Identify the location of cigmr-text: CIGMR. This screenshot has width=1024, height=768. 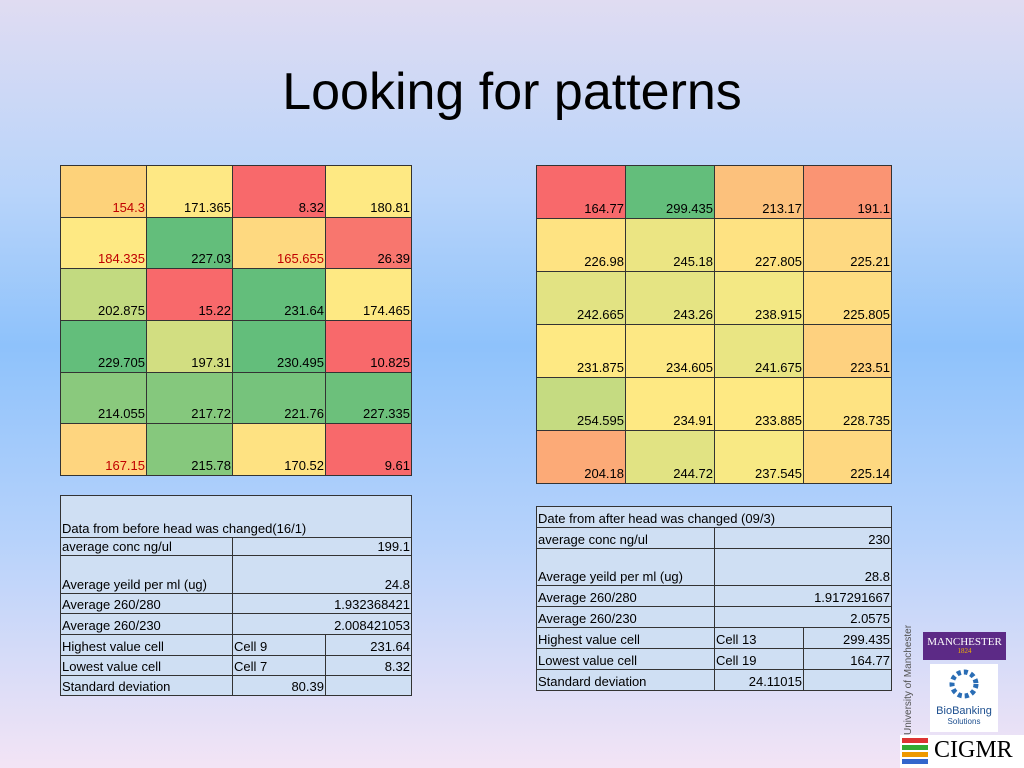
(973, 750).